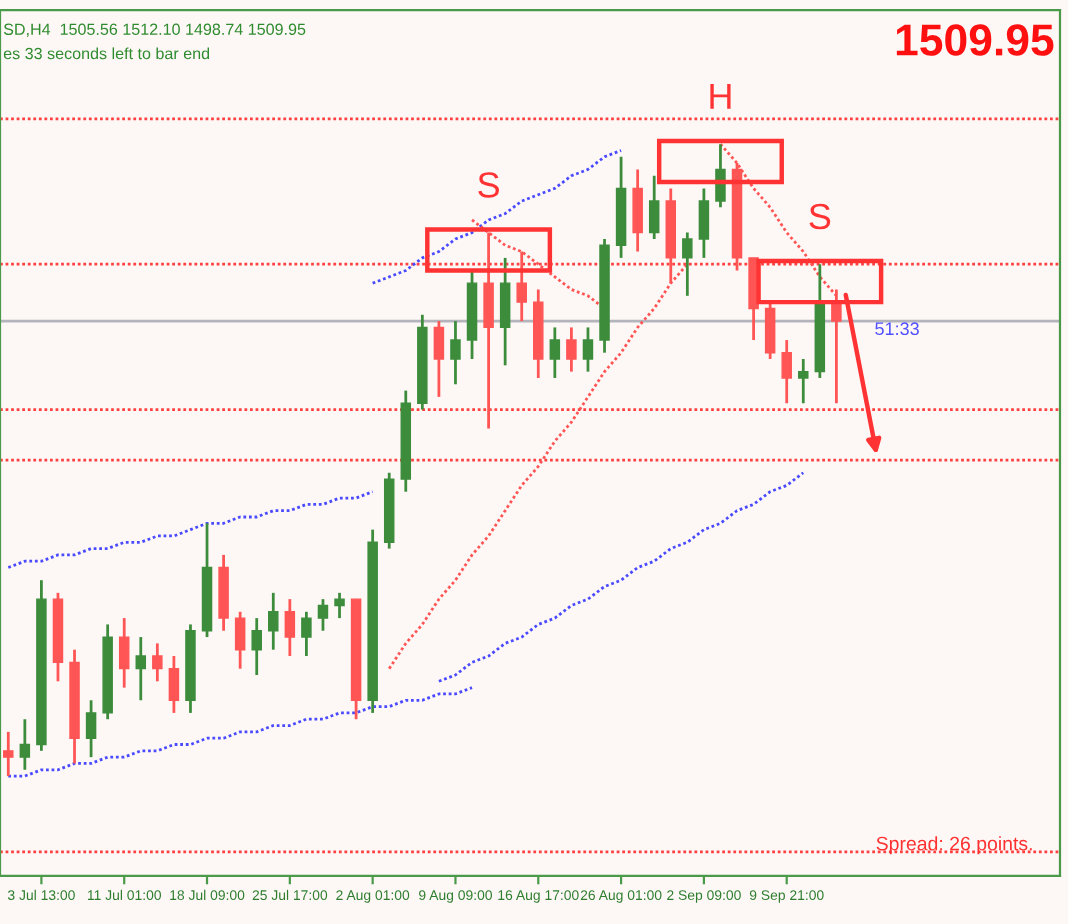 Image resolution: width=1068 pixels, height=924 pixels. I want to click on text: es 33 seconds left to bar end, so click(106, 53).